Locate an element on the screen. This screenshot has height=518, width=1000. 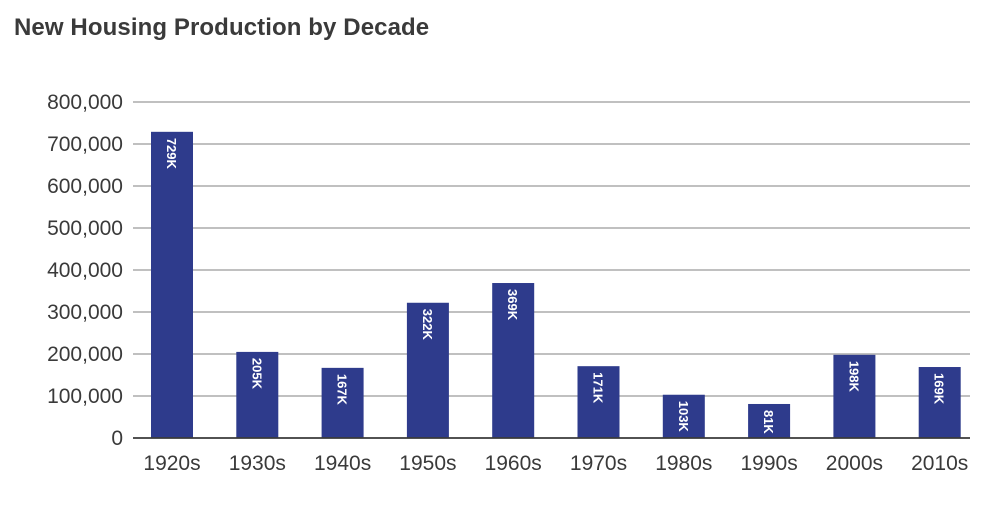
bar-data-label: 171K is located at coordinates (598, 388).